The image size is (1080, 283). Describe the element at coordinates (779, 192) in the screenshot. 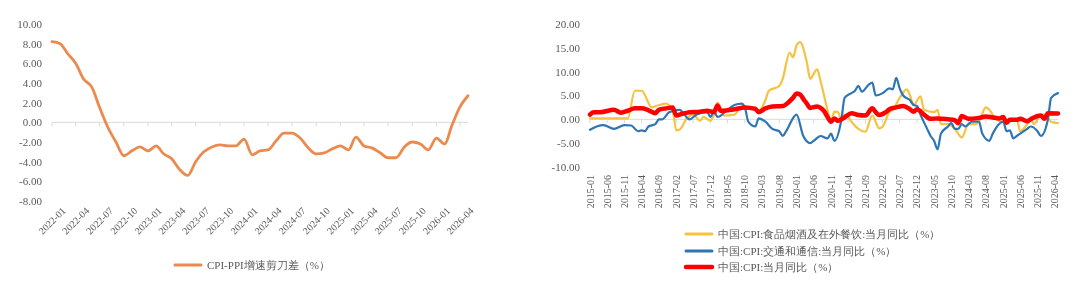

I see `x-tick-label: 2019-08` at that location.